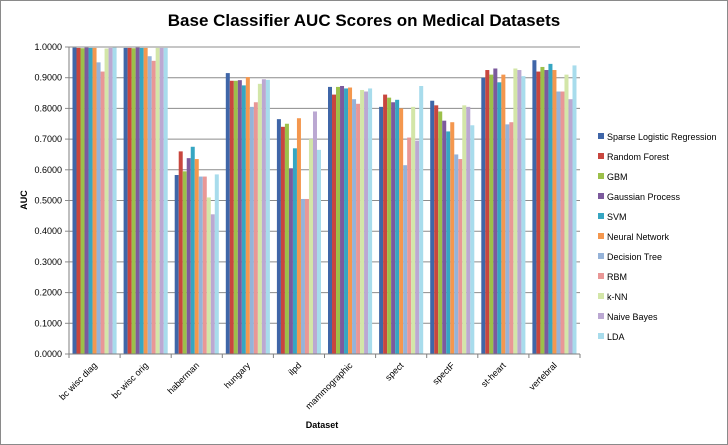  Describe the element at coordinates (617, 177) in the screenshot. I see `legend-label: GBM` at that location.